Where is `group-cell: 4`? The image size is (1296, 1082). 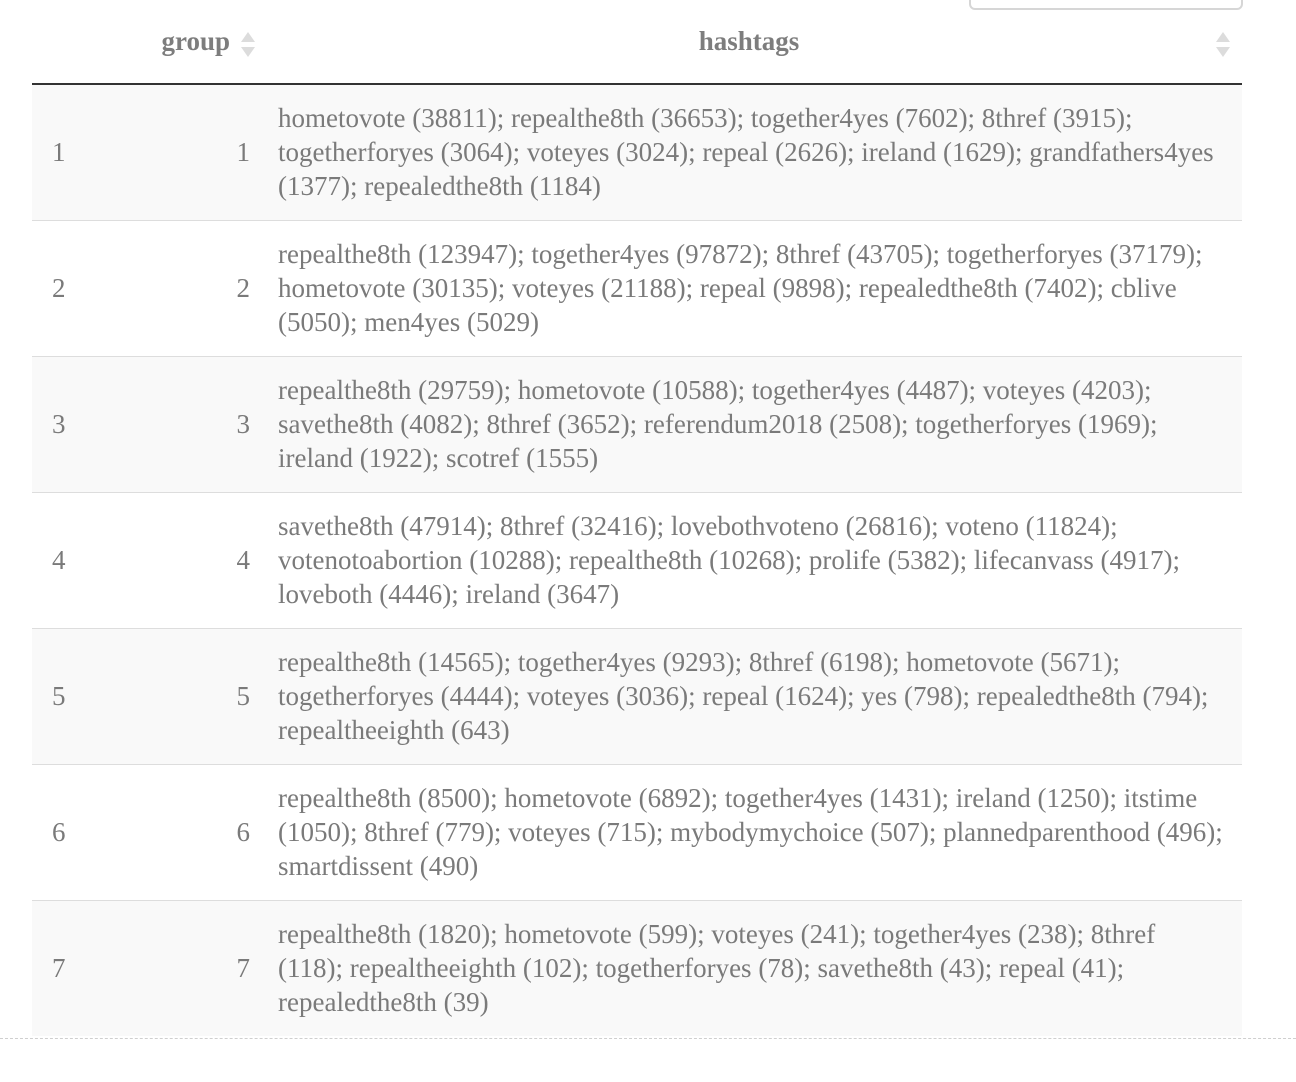
group-cell: 4 is located at coordinates (190, 560).